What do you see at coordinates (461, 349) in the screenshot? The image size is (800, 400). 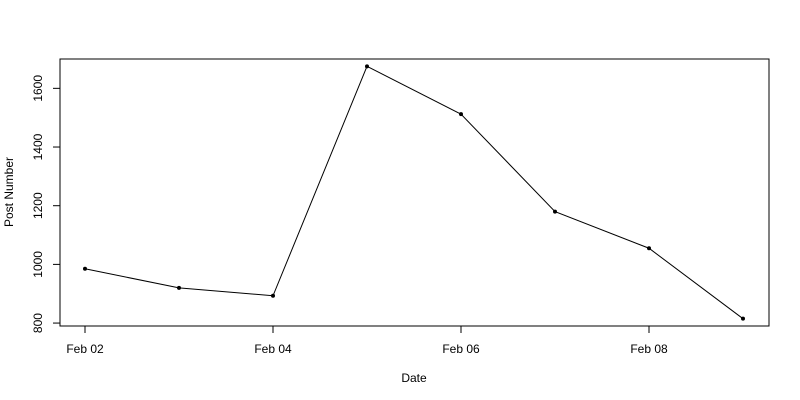 I see `x-tick-label: Feb 06` at bounding box center [461, 349].